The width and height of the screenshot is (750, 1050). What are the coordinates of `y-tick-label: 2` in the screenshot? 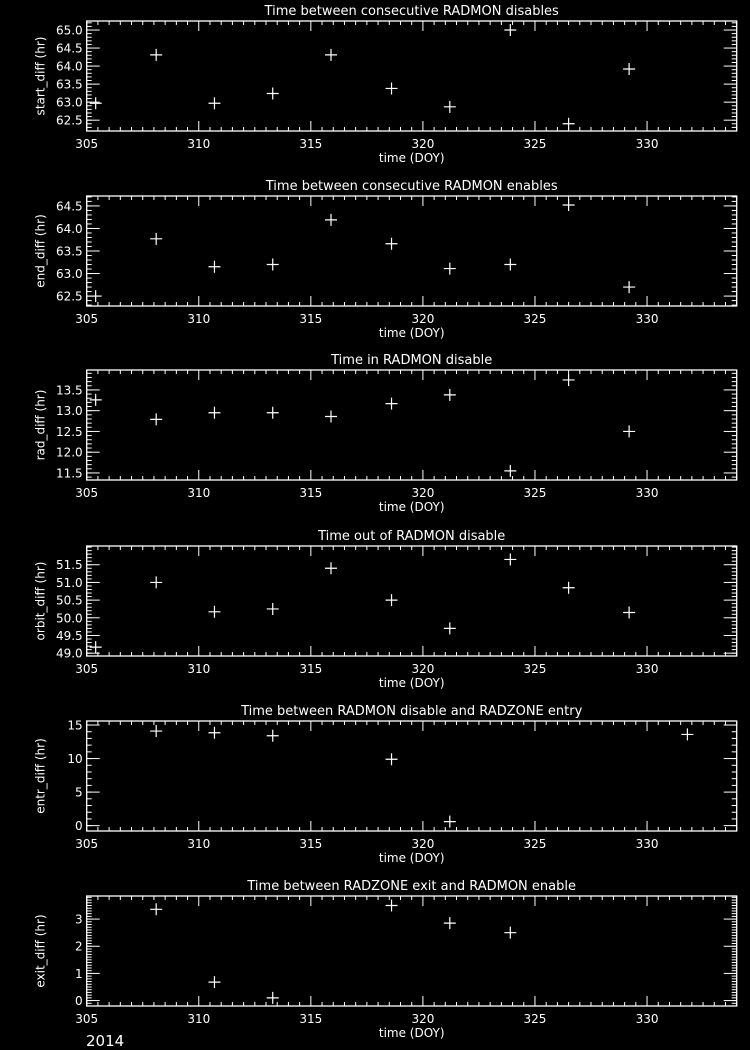 It's located at (79, 947).